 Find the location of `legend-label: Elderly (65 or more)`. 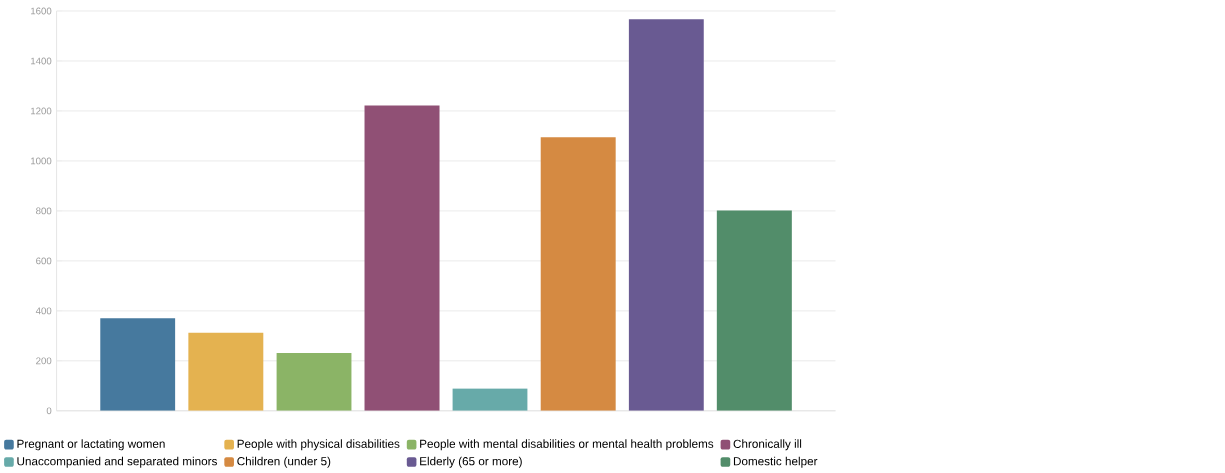

legend-label: Elderly (65 or more) is located at coordinates (471, 462).